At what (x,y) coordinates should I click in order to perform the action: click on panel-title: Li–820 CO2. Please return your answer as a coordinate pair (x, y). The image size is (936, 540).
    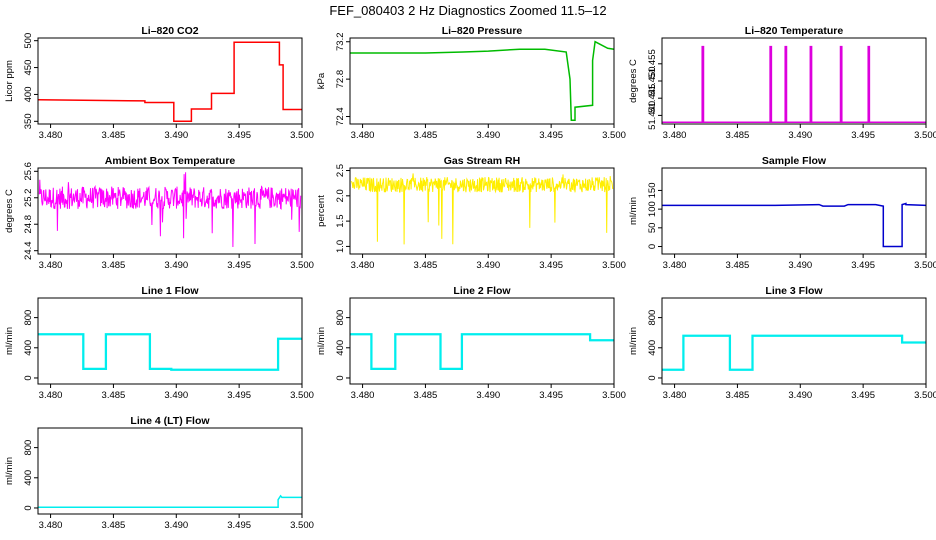
    Looking at the image, I should click on (169, 31).